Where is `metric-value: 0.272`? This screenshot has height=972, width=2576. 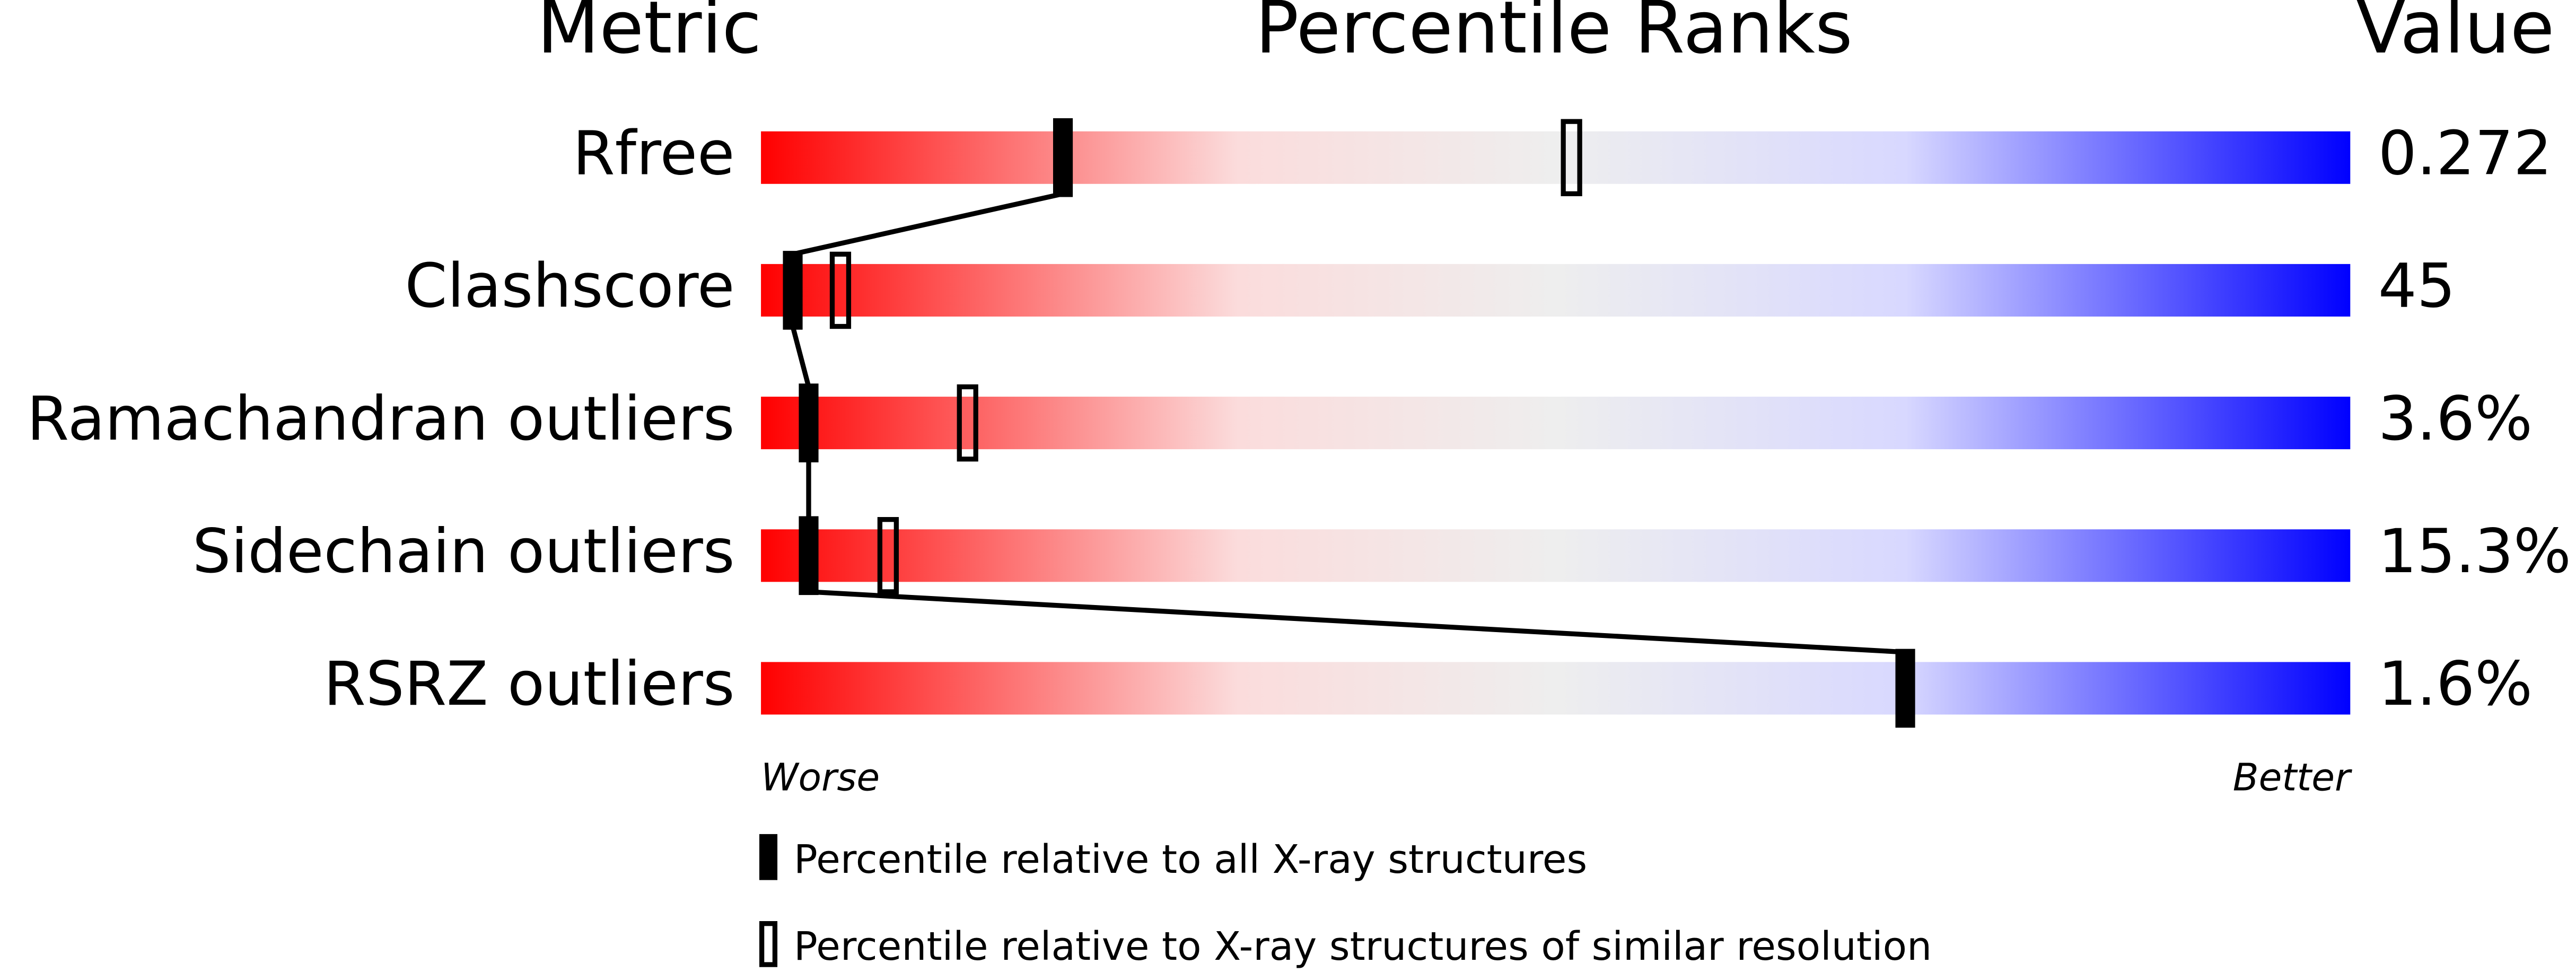 metric-value: 0.272 is located at coordinates (2465, 153).